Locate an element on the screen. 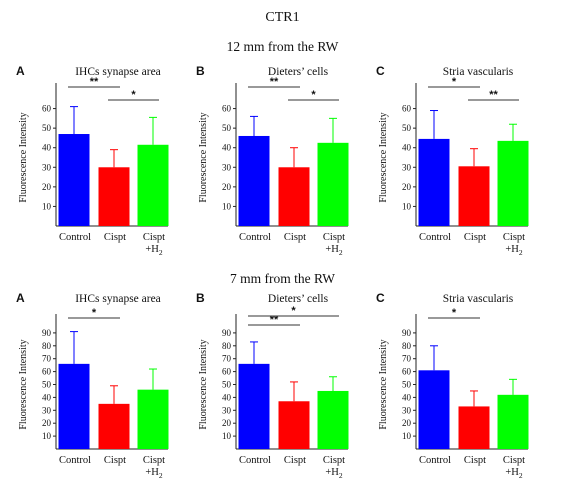 The image size is (565, 500). chart-r1-c-x-tick-label-0: Control is located at coordinates (435, 460).